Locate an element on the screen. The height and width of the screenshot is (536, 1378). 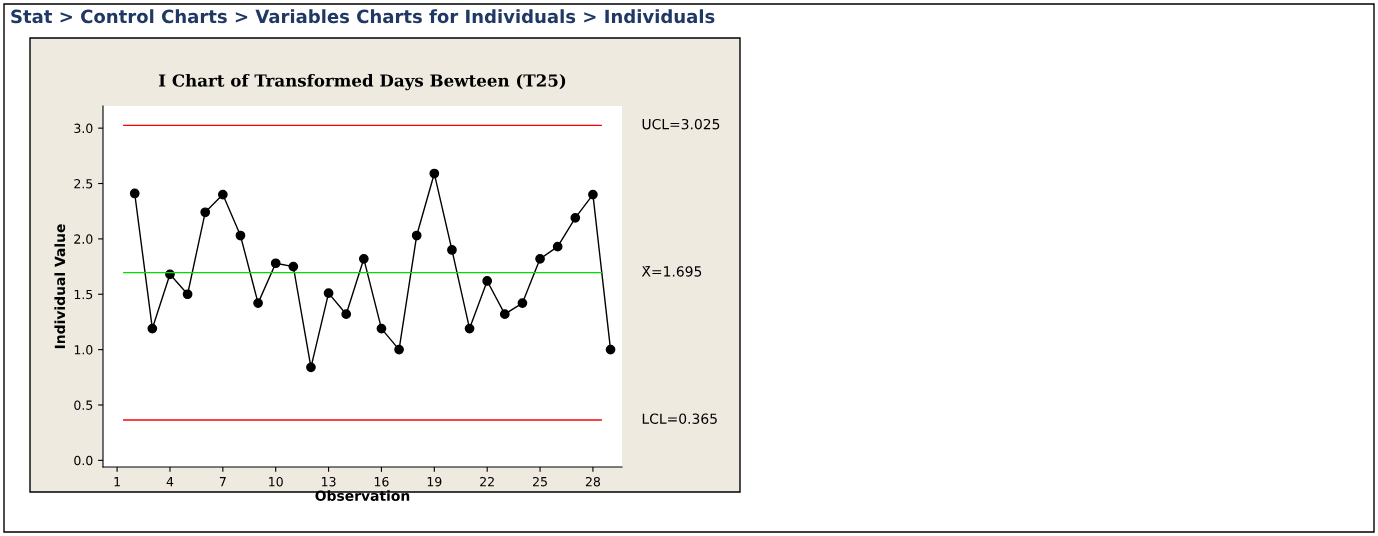
x-tick-label: 7 is located at coordinates (222, 482).